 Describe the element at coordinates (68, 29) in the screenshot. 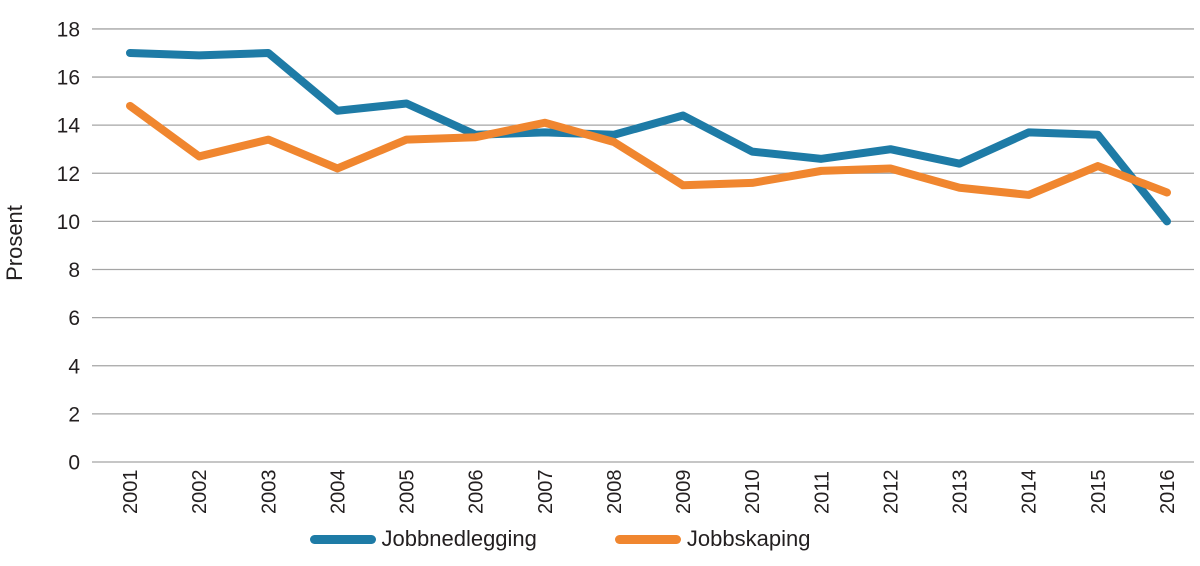

I see `y-tick-label: 18` at that location.